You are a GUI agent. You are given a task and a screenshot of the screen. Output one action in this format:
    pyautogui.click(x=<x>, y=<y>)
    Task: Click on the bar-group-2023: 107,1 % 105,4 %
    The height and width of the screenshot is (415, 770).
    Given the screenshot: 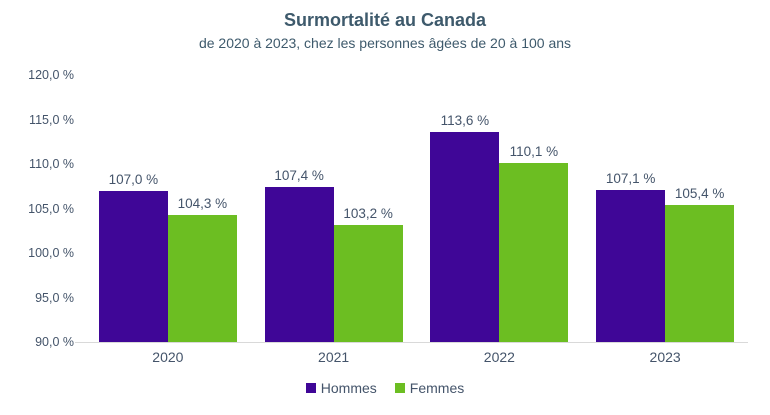 What is the action you would take?
    pyautogui.click(x=665, y=208)
    